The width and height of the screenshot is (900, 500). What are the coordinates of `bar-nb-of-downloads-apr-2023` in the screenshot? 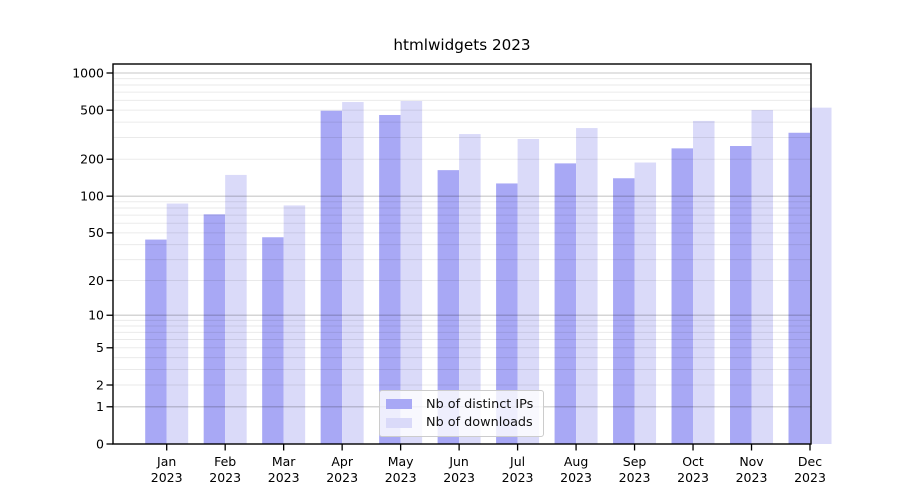 It's located at (353, 273).